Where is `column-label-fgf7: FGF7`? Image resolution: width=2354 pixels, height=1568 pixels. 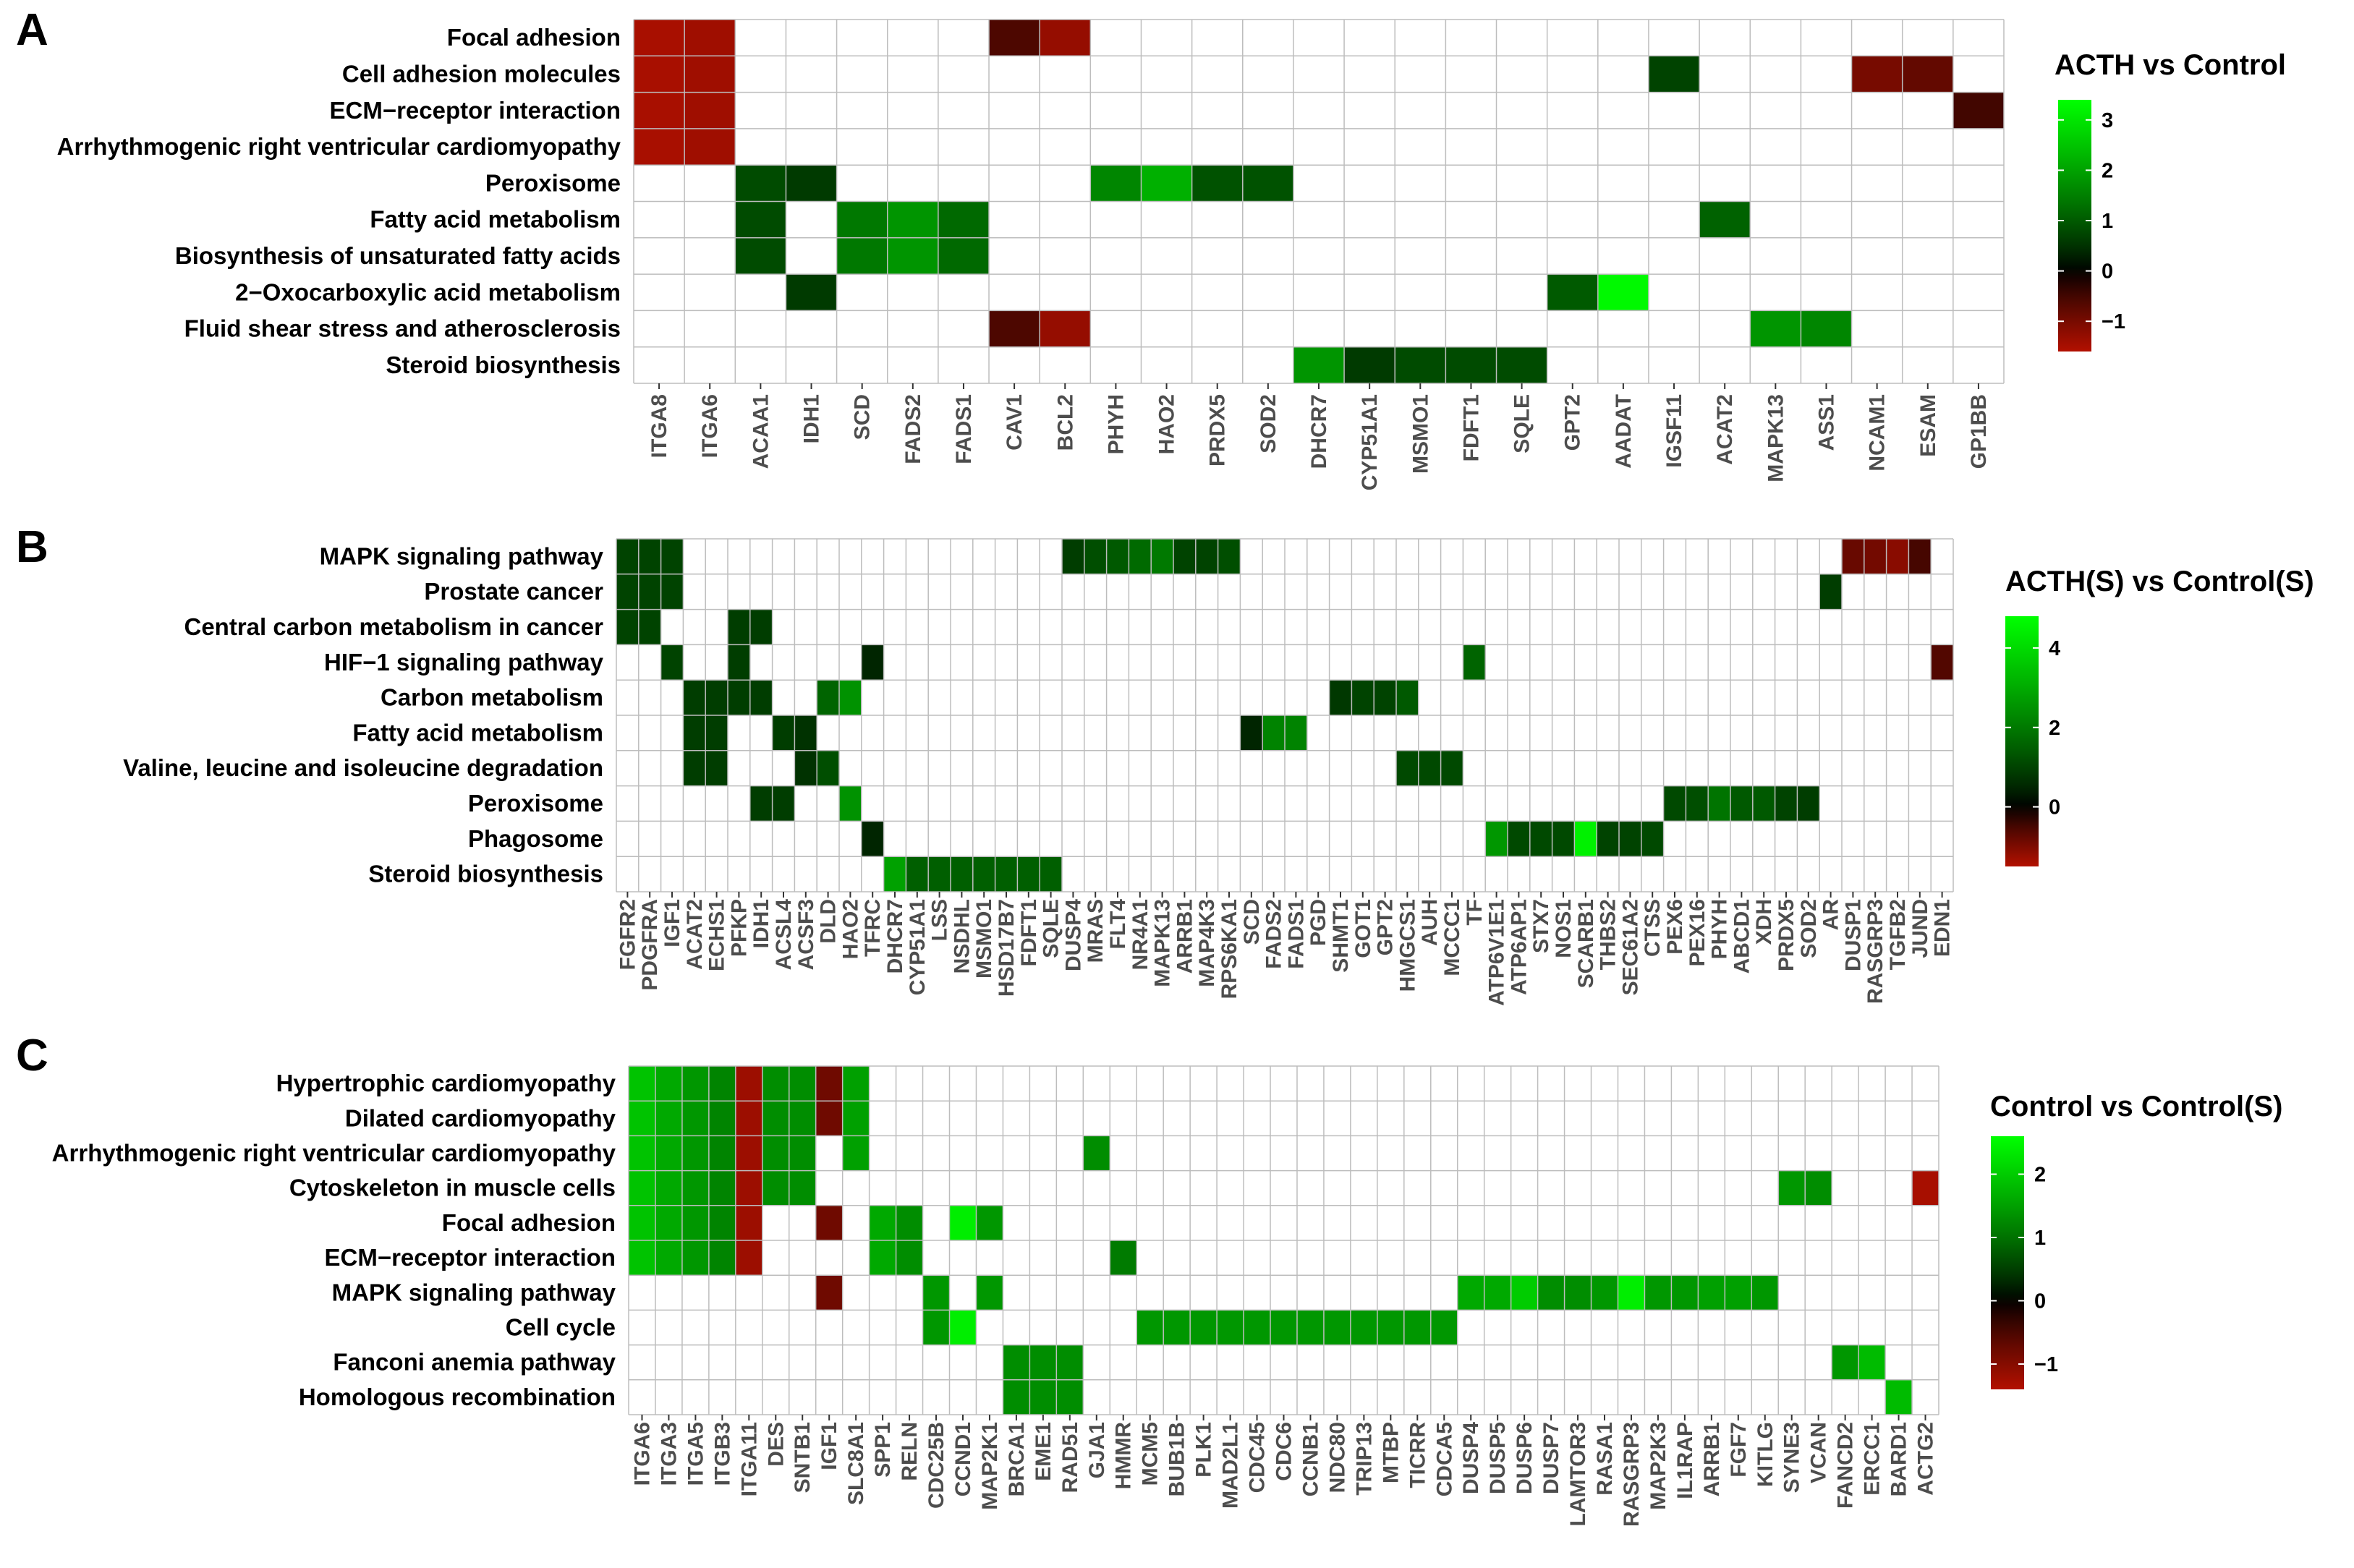
column-label-fgf7: FGF7 is located at coordinates (1739, 1450).